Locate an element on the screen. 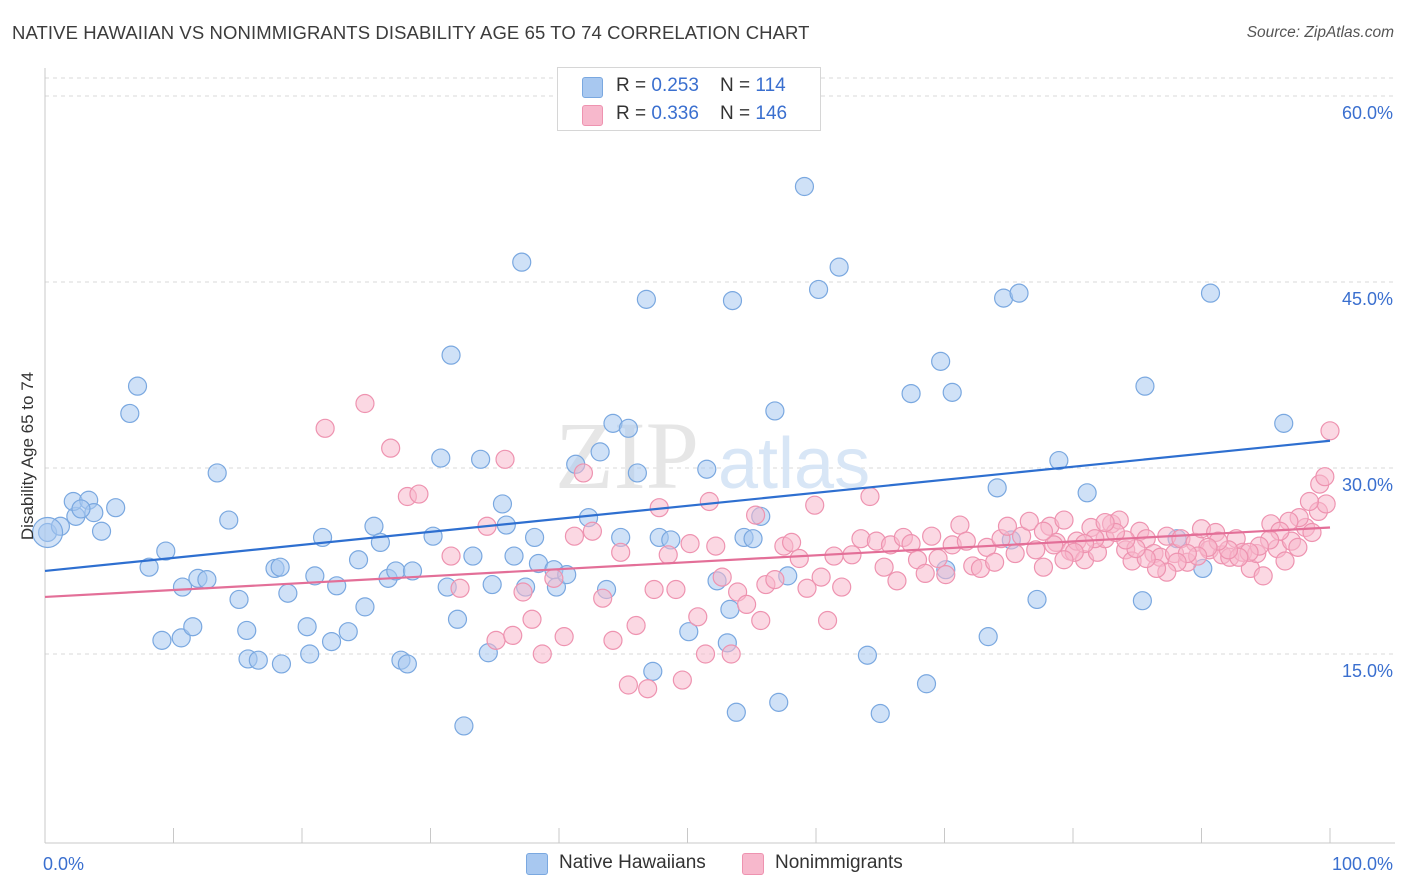  watermark-atlas: atlas is located at coordinates (794, 464).